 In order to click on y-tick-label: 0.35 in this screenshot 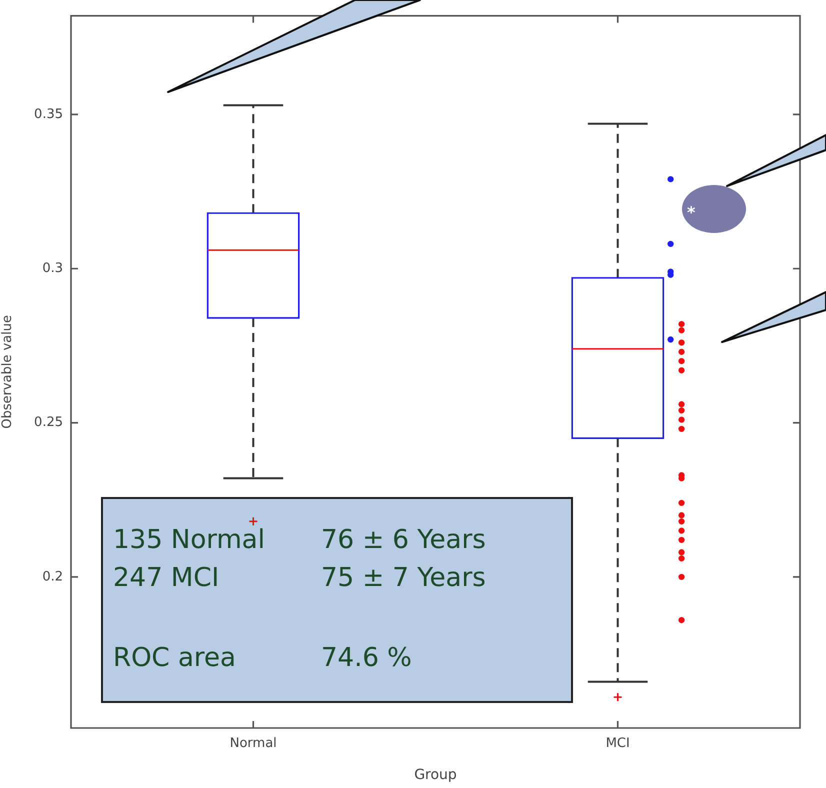, I will do `click(48, 114)`.